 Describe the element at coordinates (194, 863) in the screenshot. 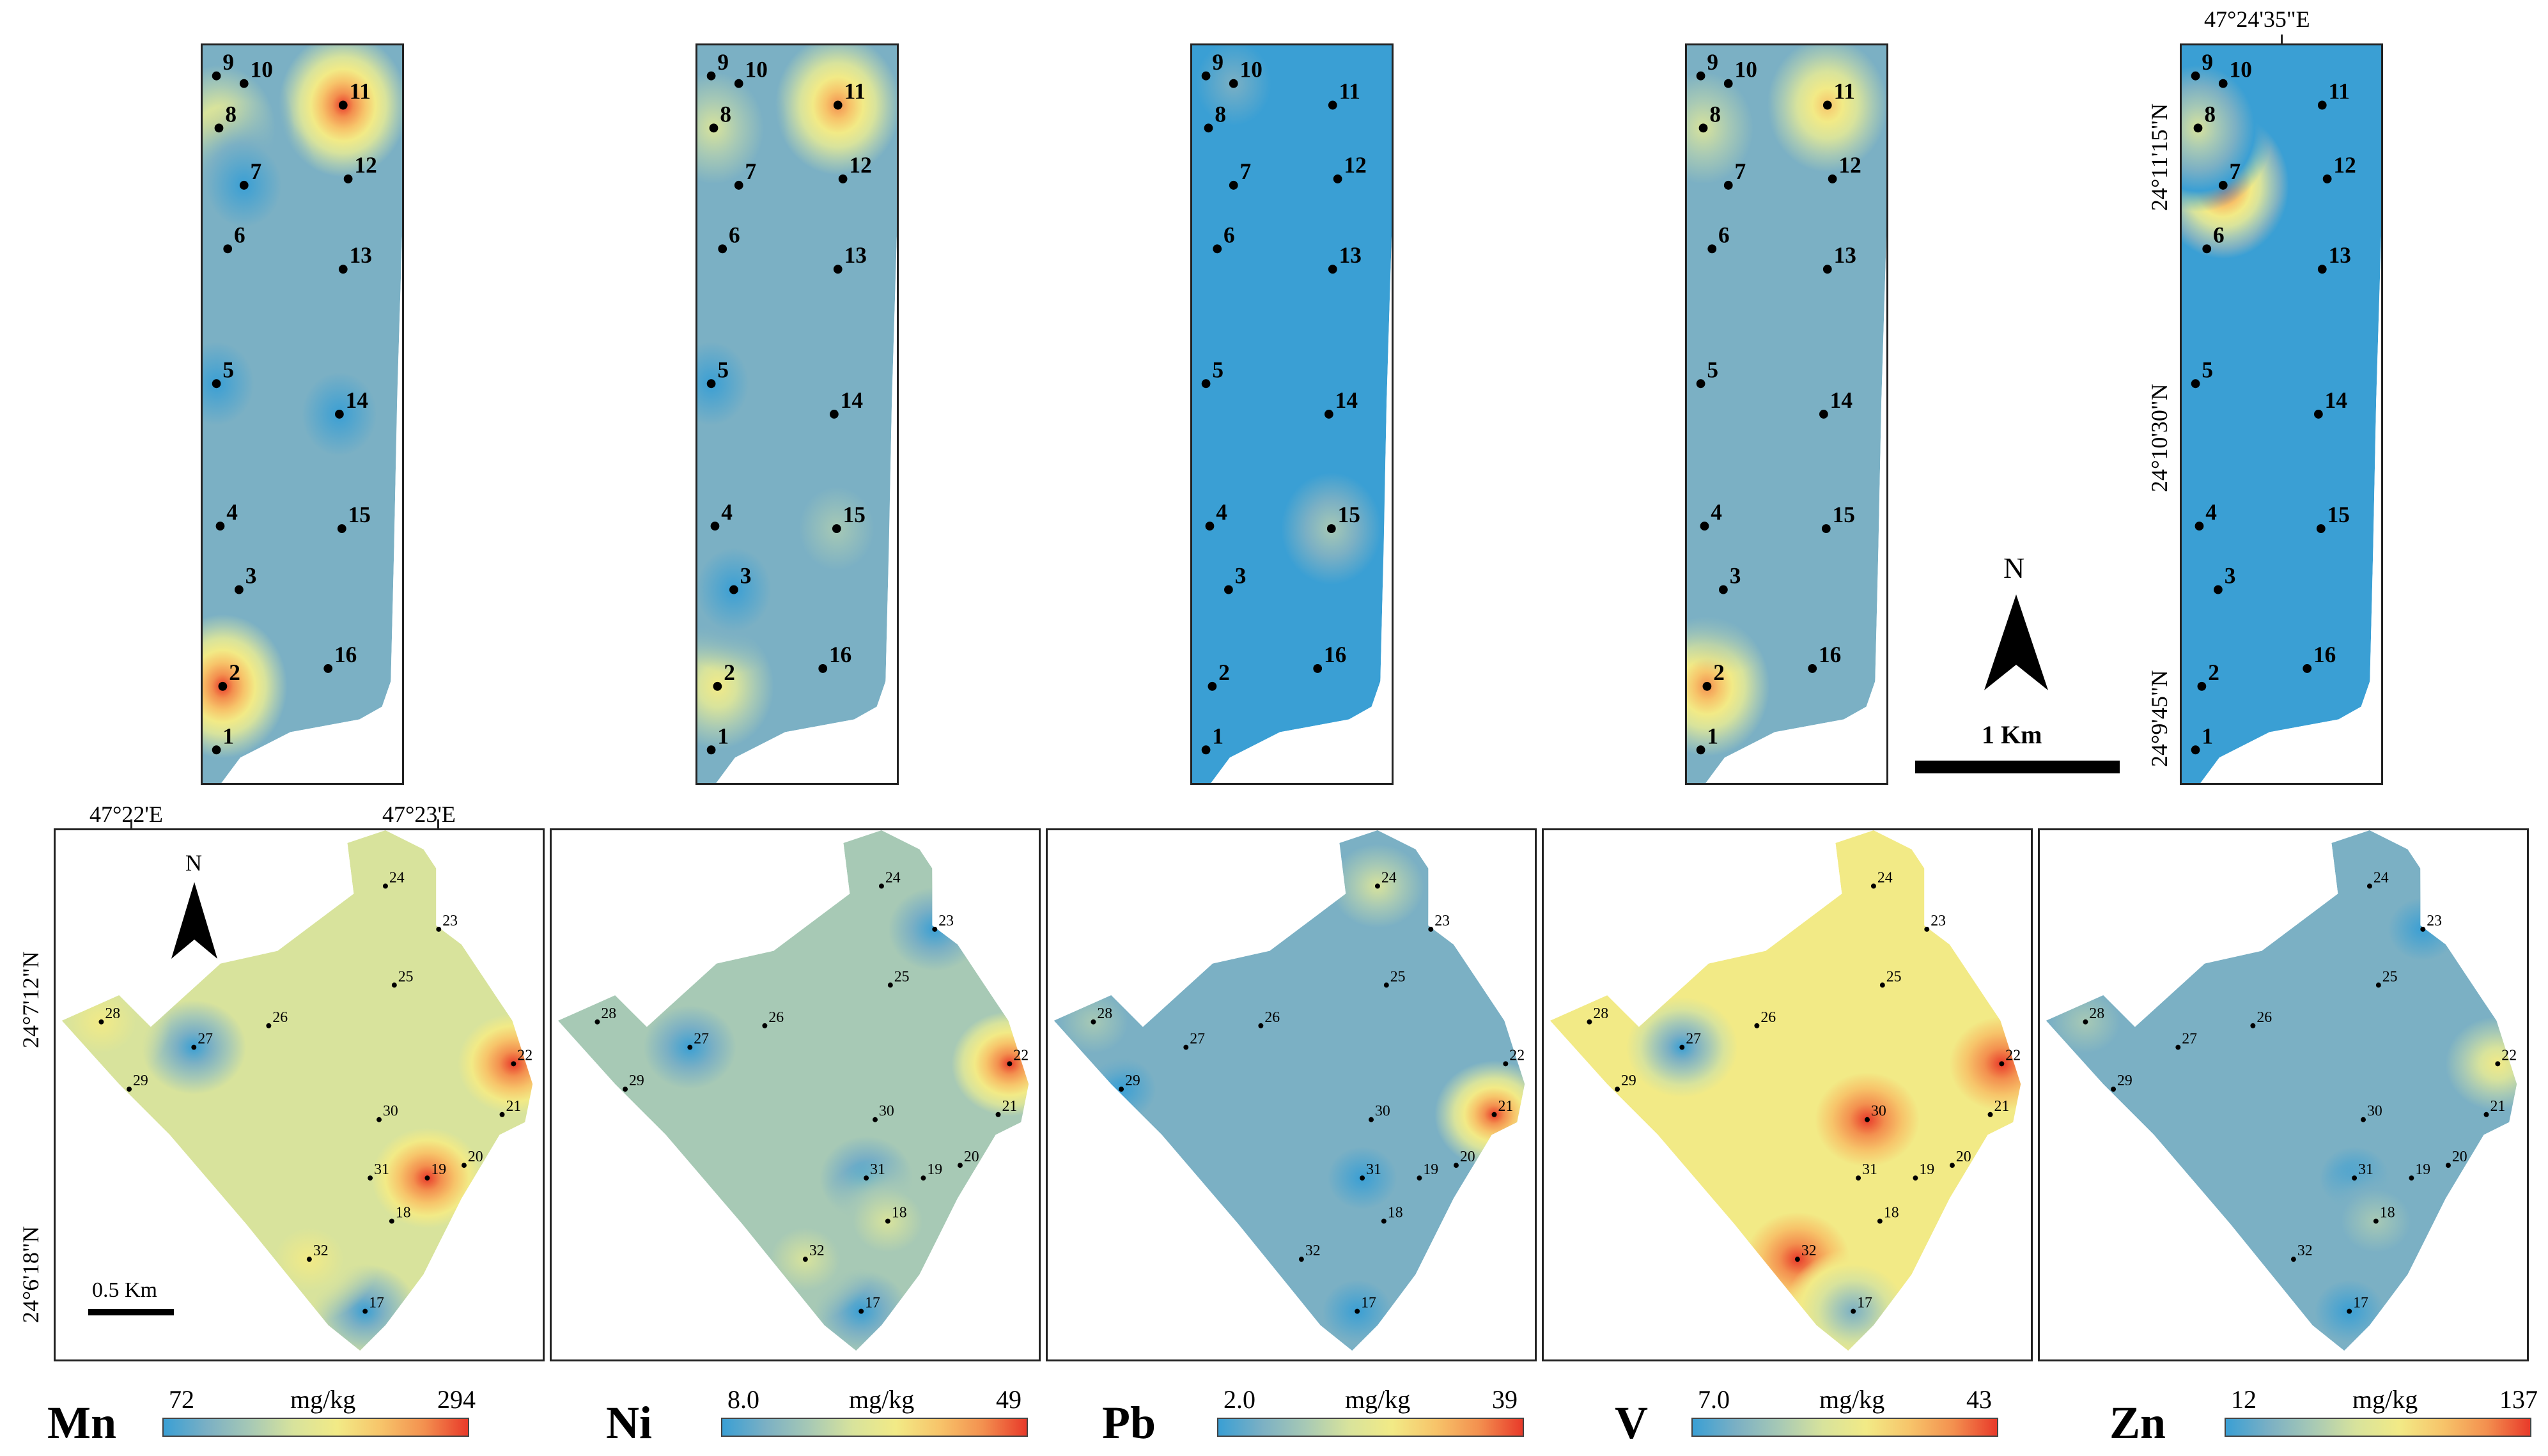

I see `north-letter-bottom: N` at that location.